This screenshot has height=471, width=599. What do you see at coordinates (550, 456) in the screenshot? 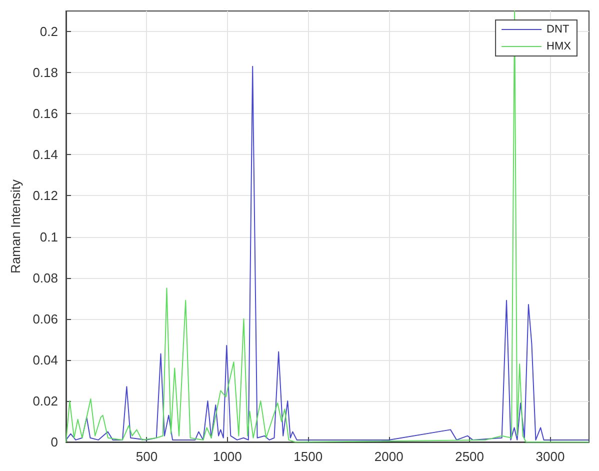
I see `x-tick-label: 3000` at bounding box center [550, 456].